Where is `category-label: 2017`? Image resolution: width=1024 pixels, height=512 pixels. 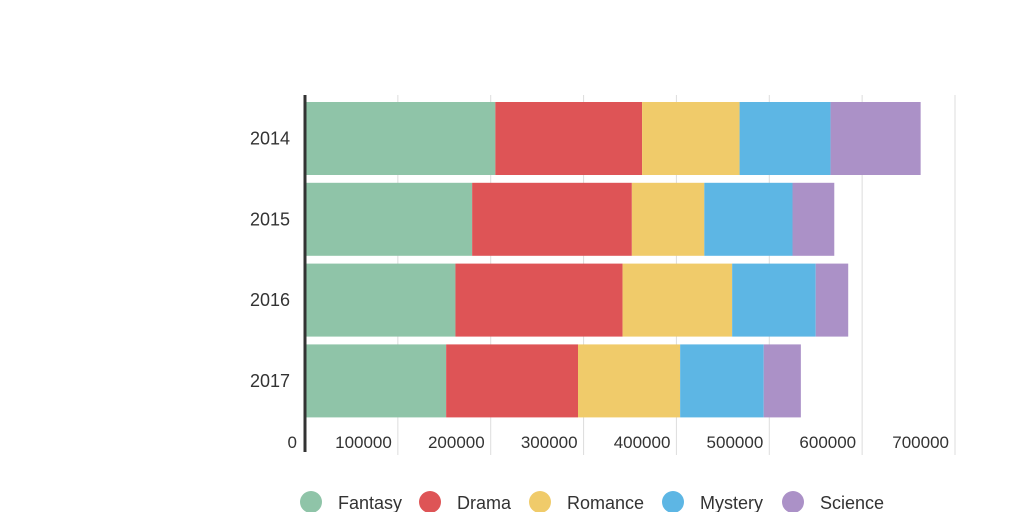
category-label: 2017 is located at coordinates (270, 381).